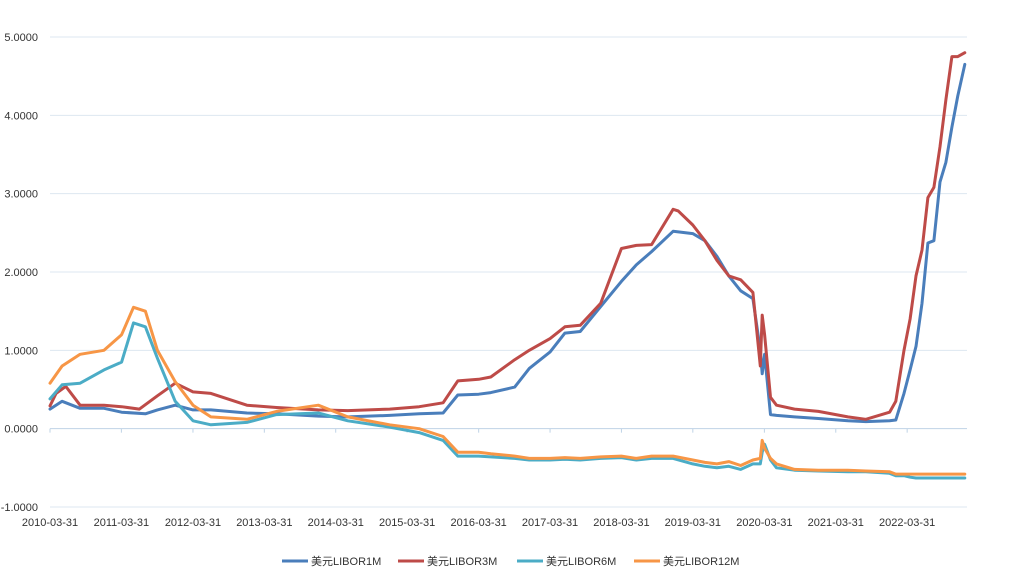 Image resolution: width=1019 pixels, height=581 pixels. I want to click on legend-label: 美元LIBOR12M, so click(701, 561).